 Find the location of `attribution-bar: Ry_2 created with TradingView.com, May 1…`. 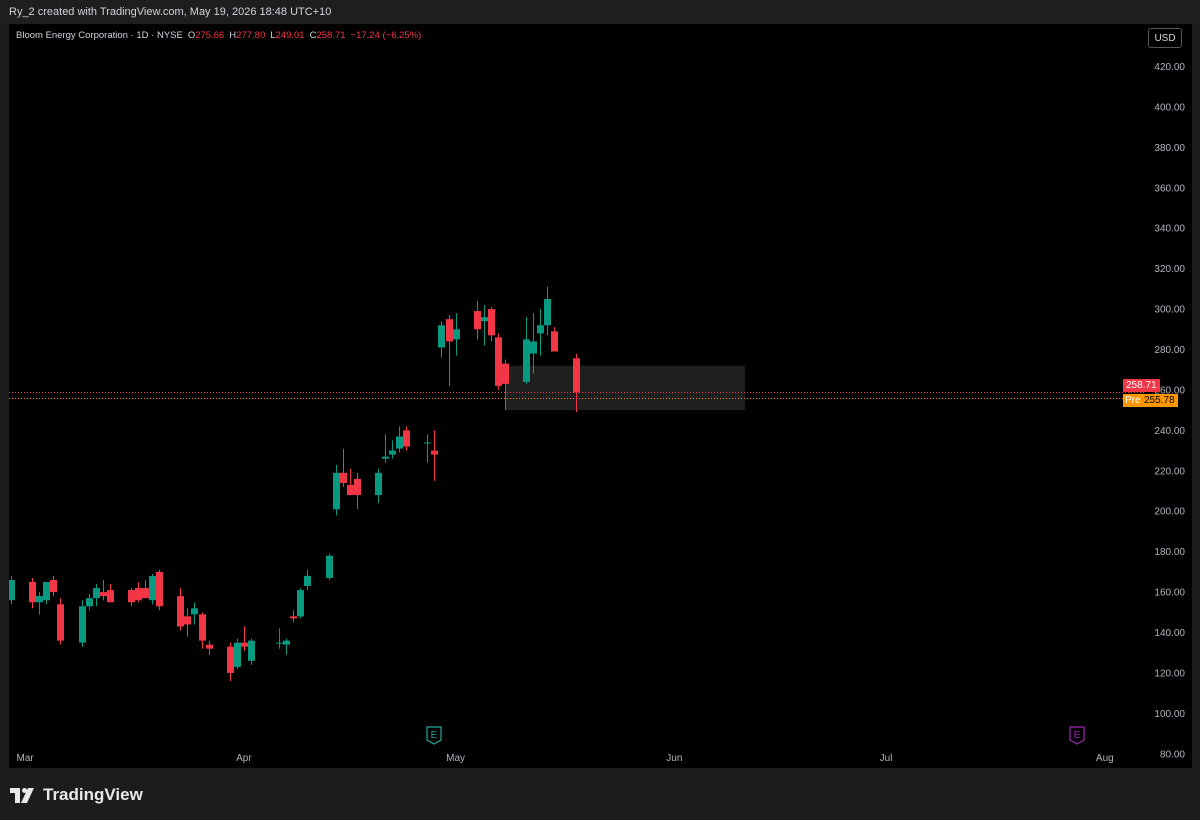

attribution-bar: Ry_2 created with TradingView.com, May 1… is located at coordinates (600, 12).